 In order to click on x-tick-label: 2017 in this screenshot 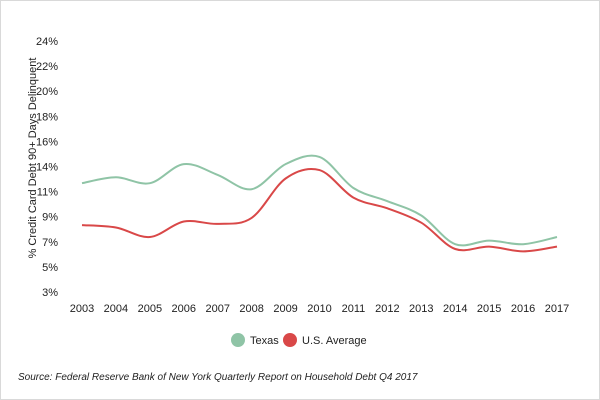, I will do `click(557, 309)`.